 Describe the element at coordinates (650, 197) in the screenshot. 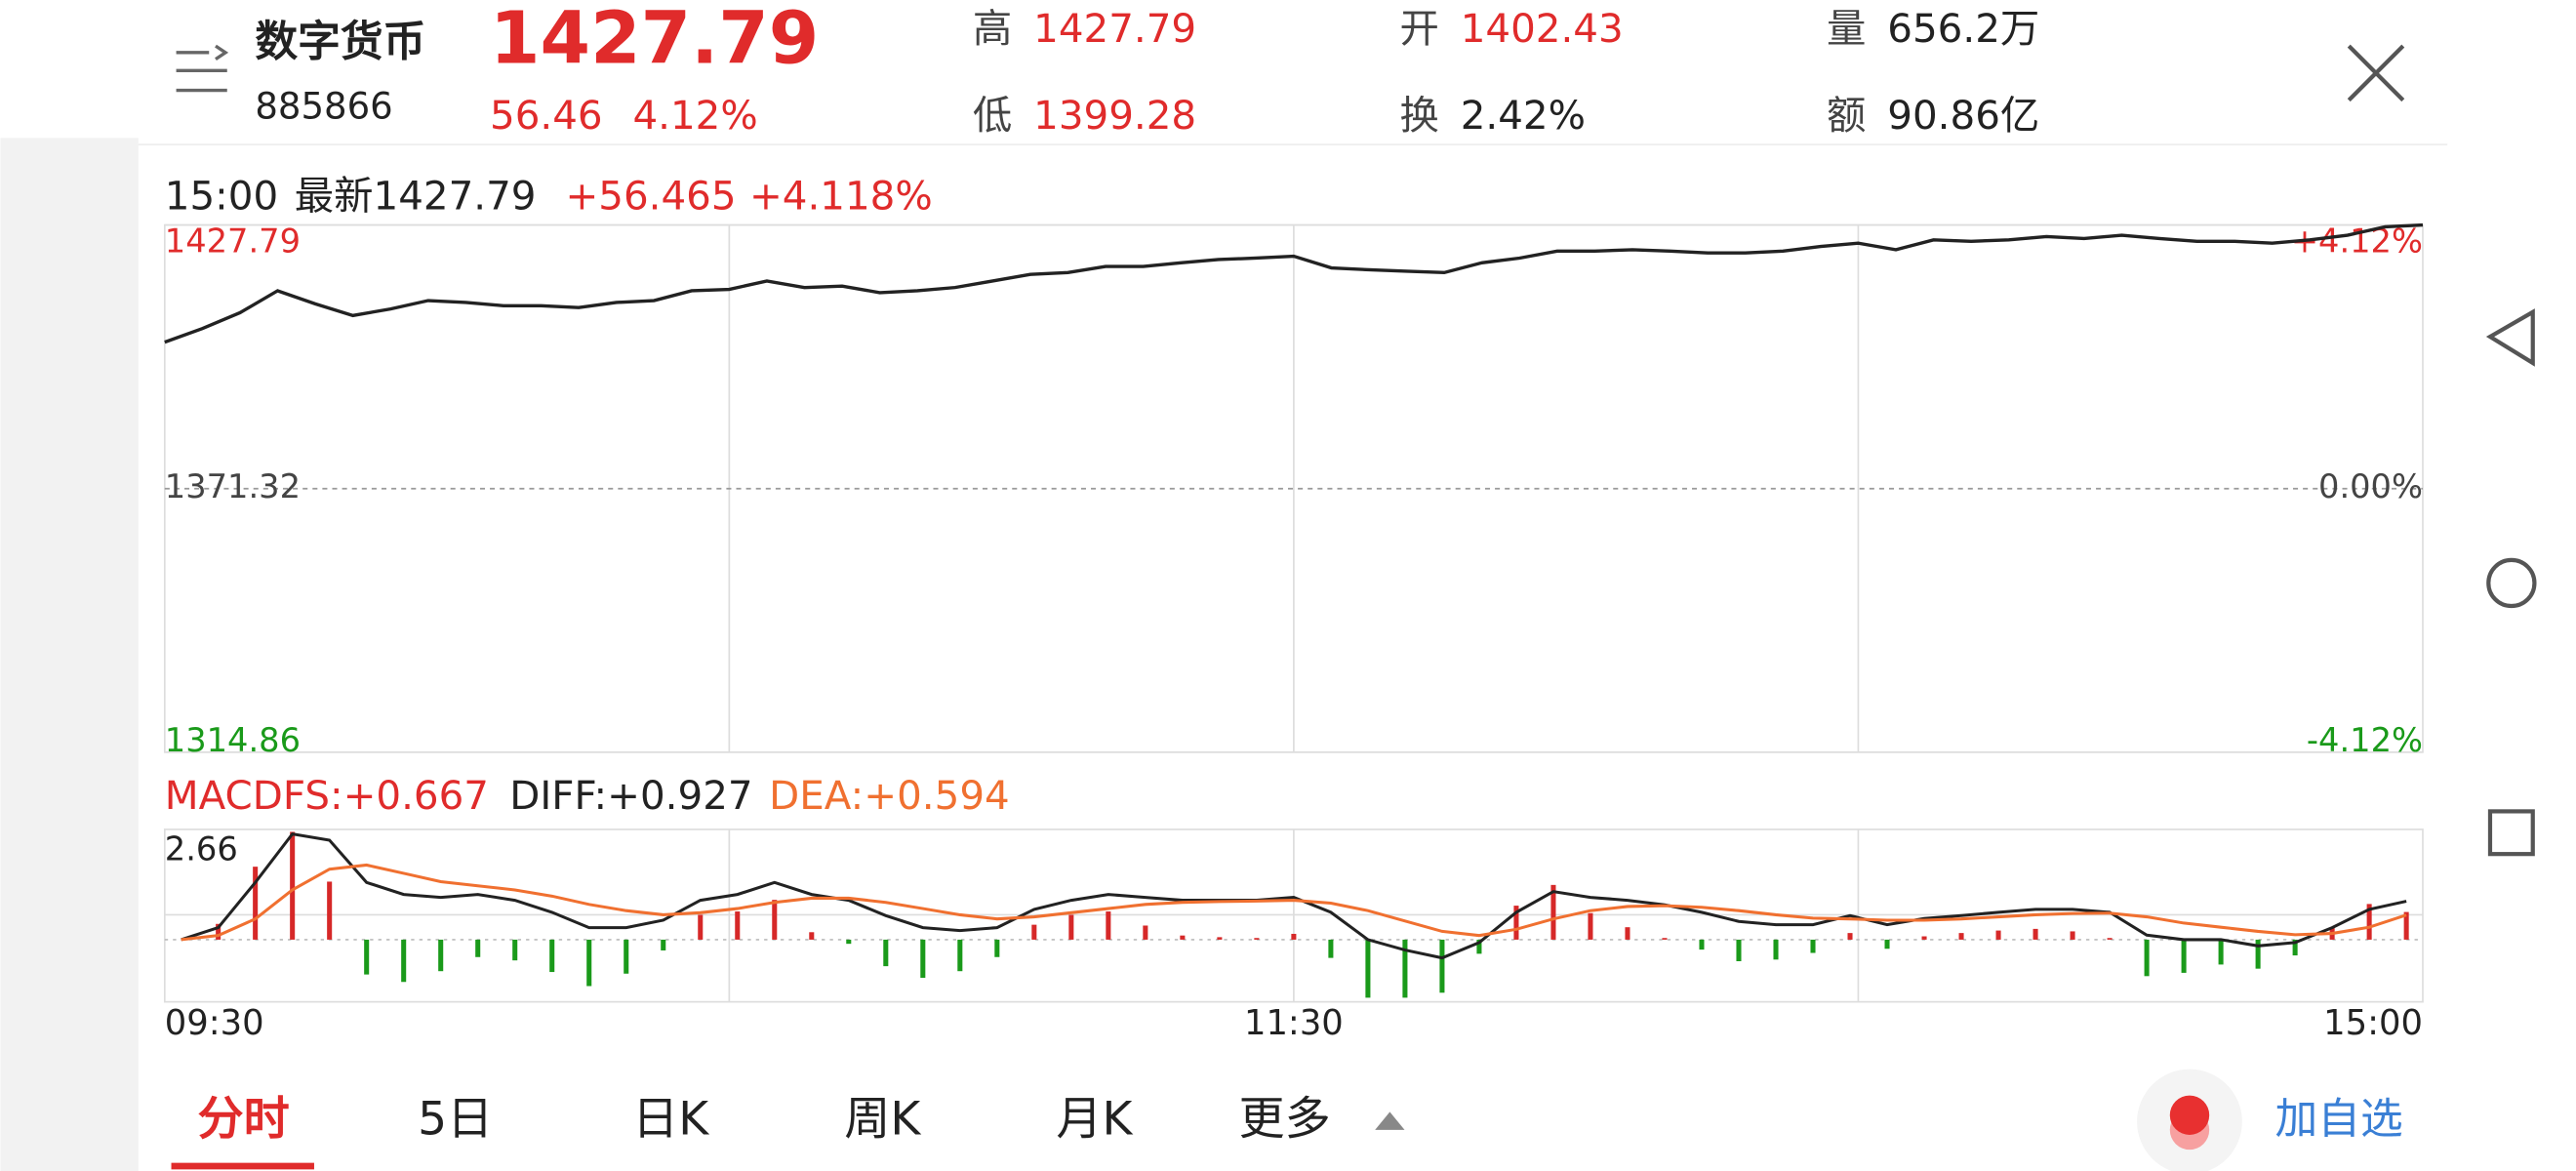

I see `info-change: +56.465` at that location.